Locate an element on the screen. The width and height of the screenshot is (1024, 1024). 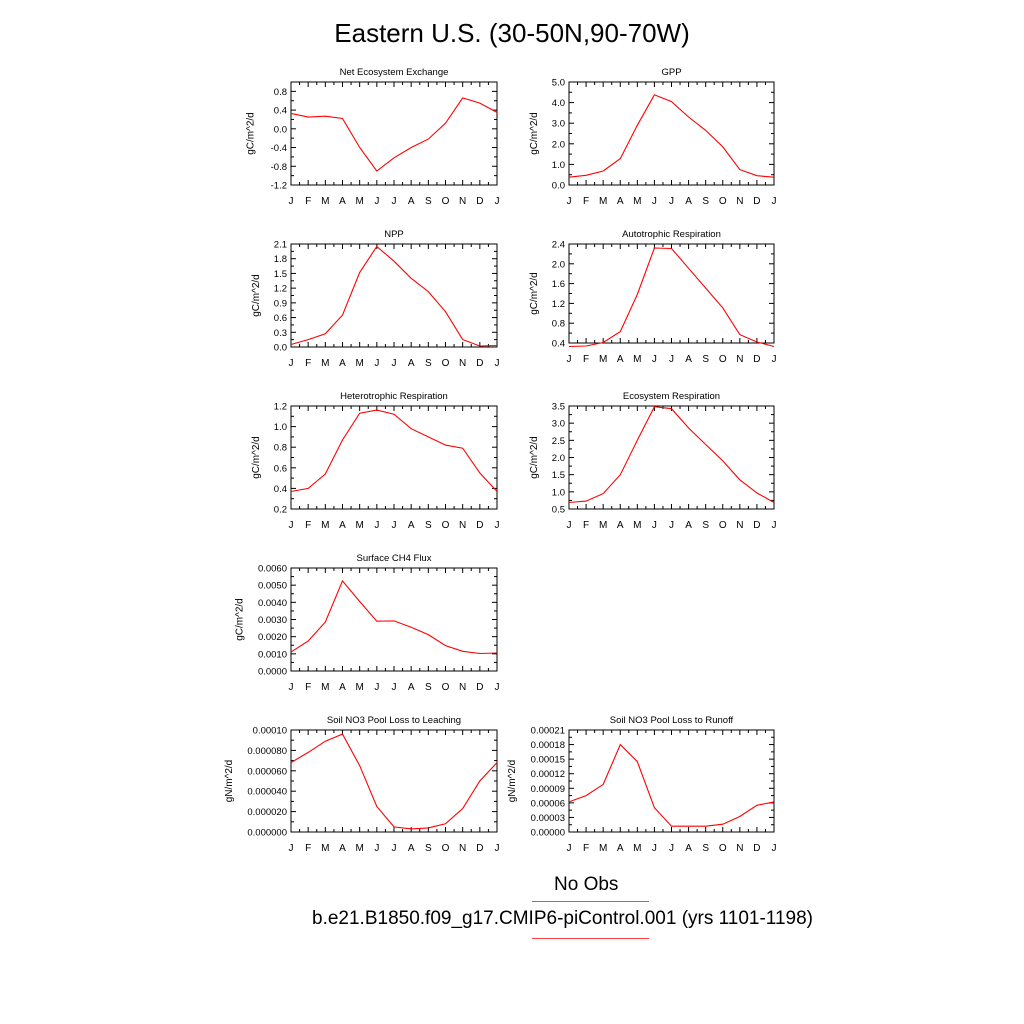
y-tick-label: 0.0010 is located at coordinates (272, 654).